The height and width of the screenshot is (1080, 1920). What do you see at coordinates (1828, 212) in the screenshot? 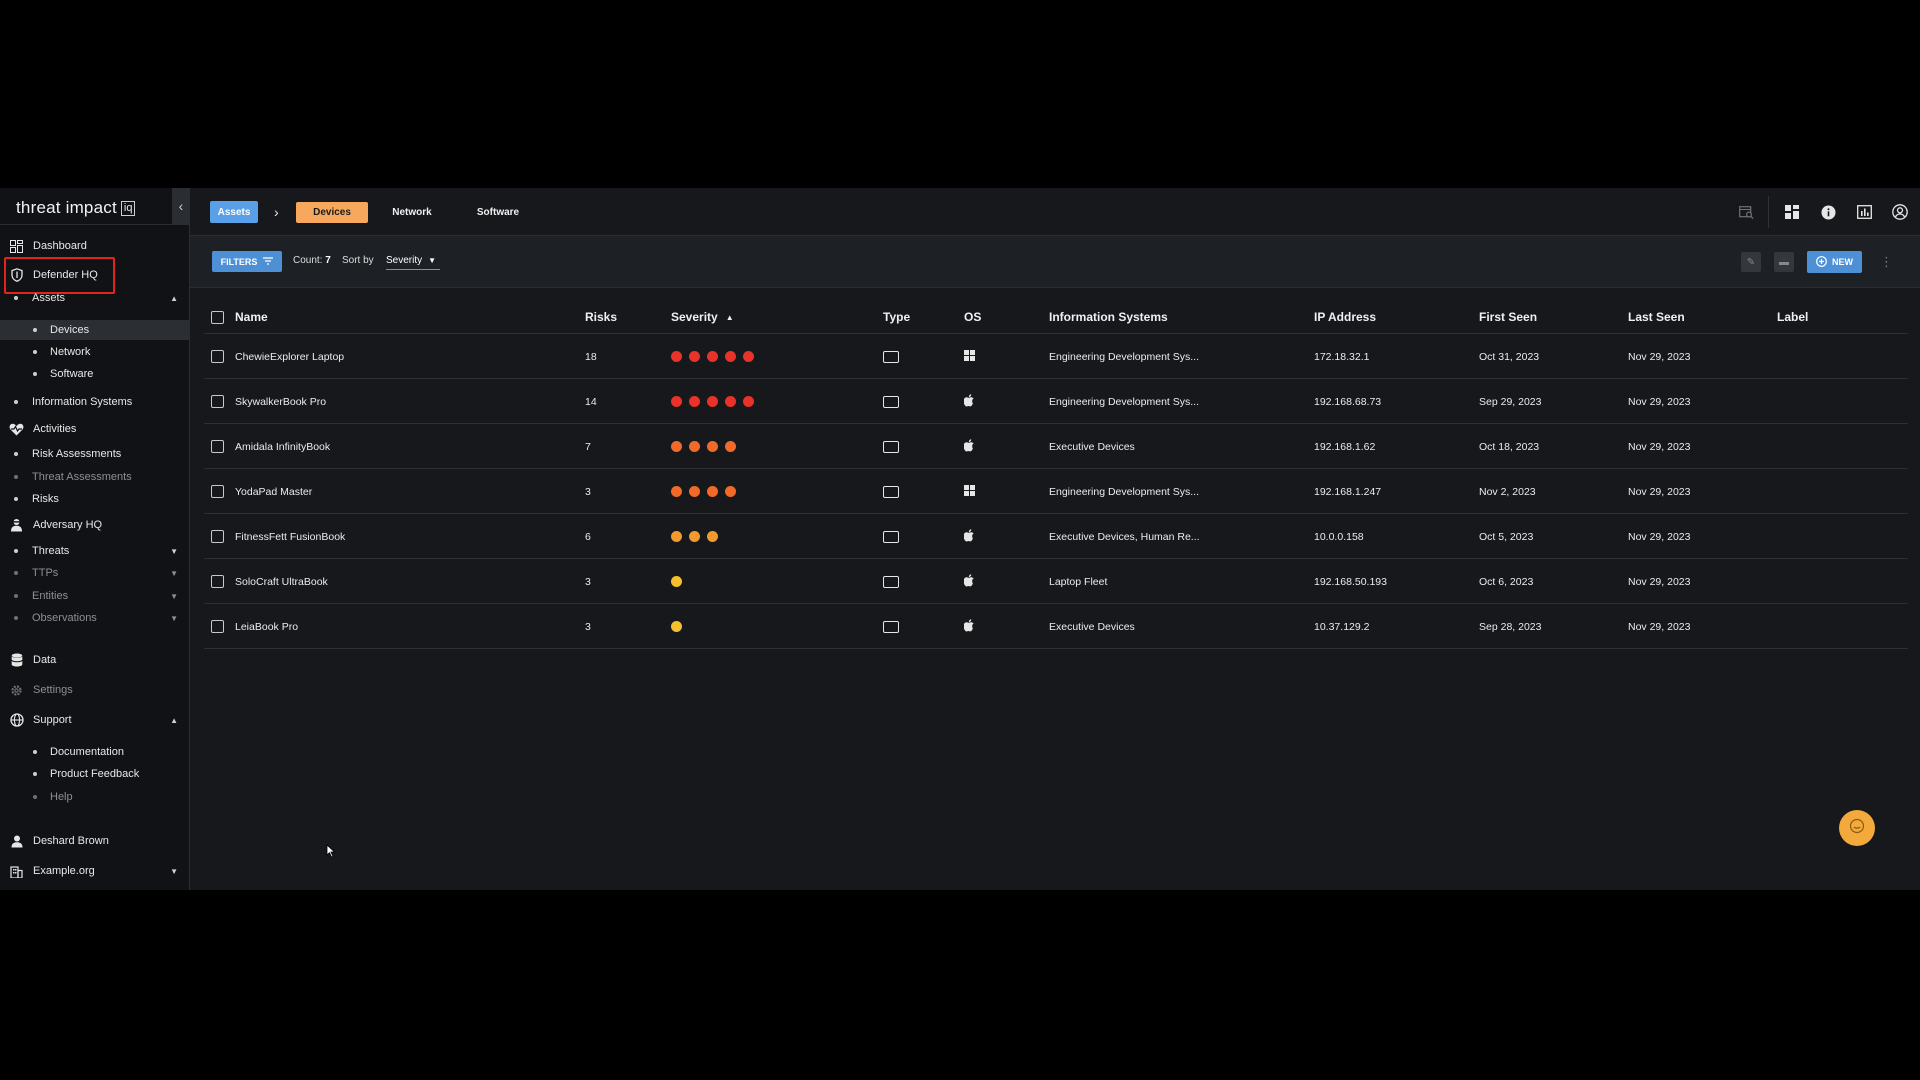
I see `info-icon` at bounding box center [1828, 212].